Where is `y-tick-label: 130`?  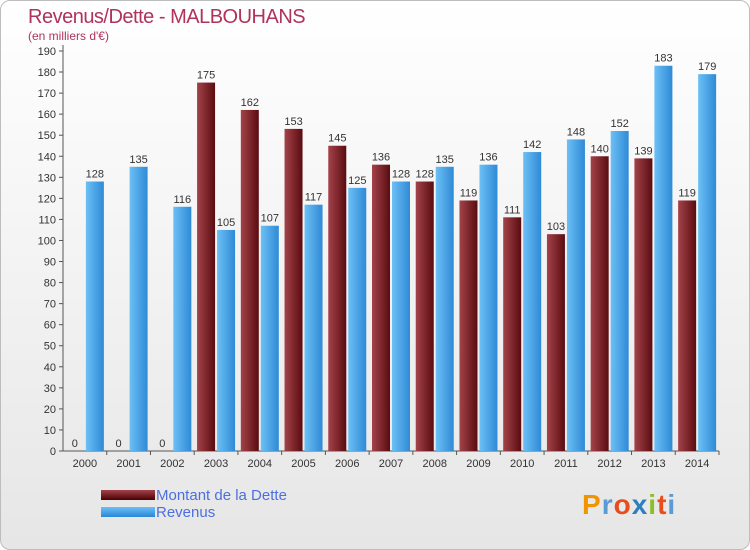 y-tick-label: 130 is located at coordinates (47, 178).